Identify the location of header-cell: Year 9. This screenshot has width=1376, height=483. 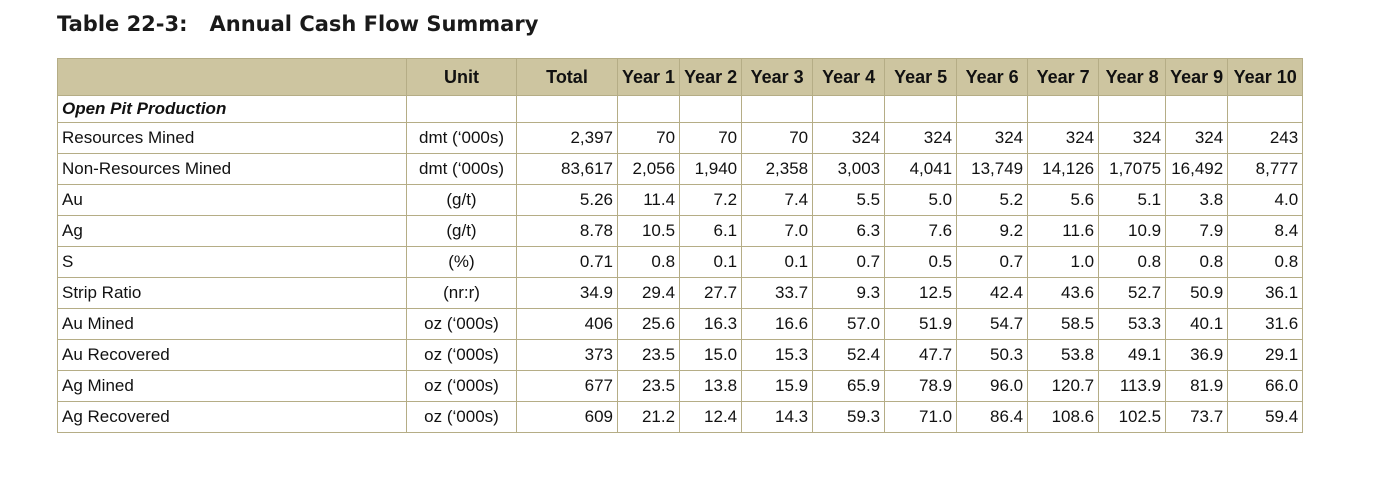
(1197, 77).